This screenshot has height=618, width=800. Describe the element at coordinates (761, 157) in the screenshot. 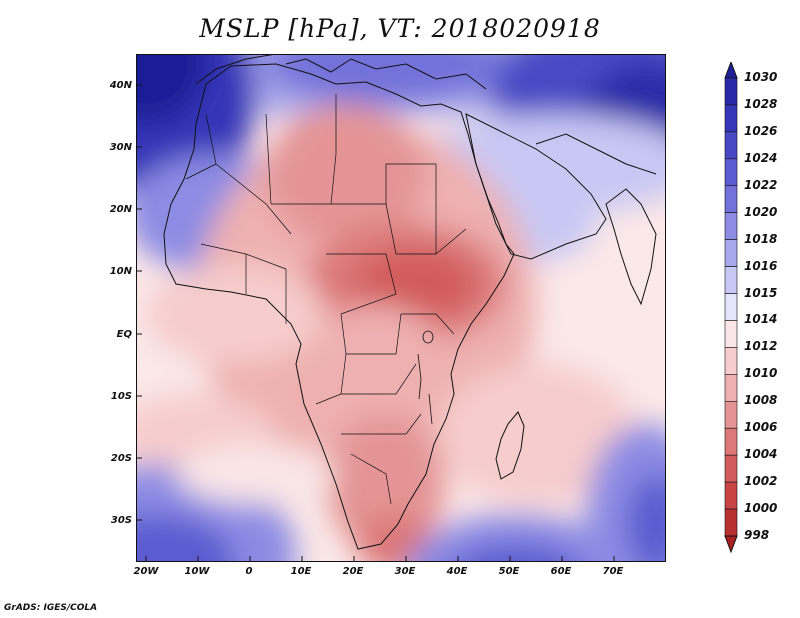

I see `colorbar-label: 1024` at that location.